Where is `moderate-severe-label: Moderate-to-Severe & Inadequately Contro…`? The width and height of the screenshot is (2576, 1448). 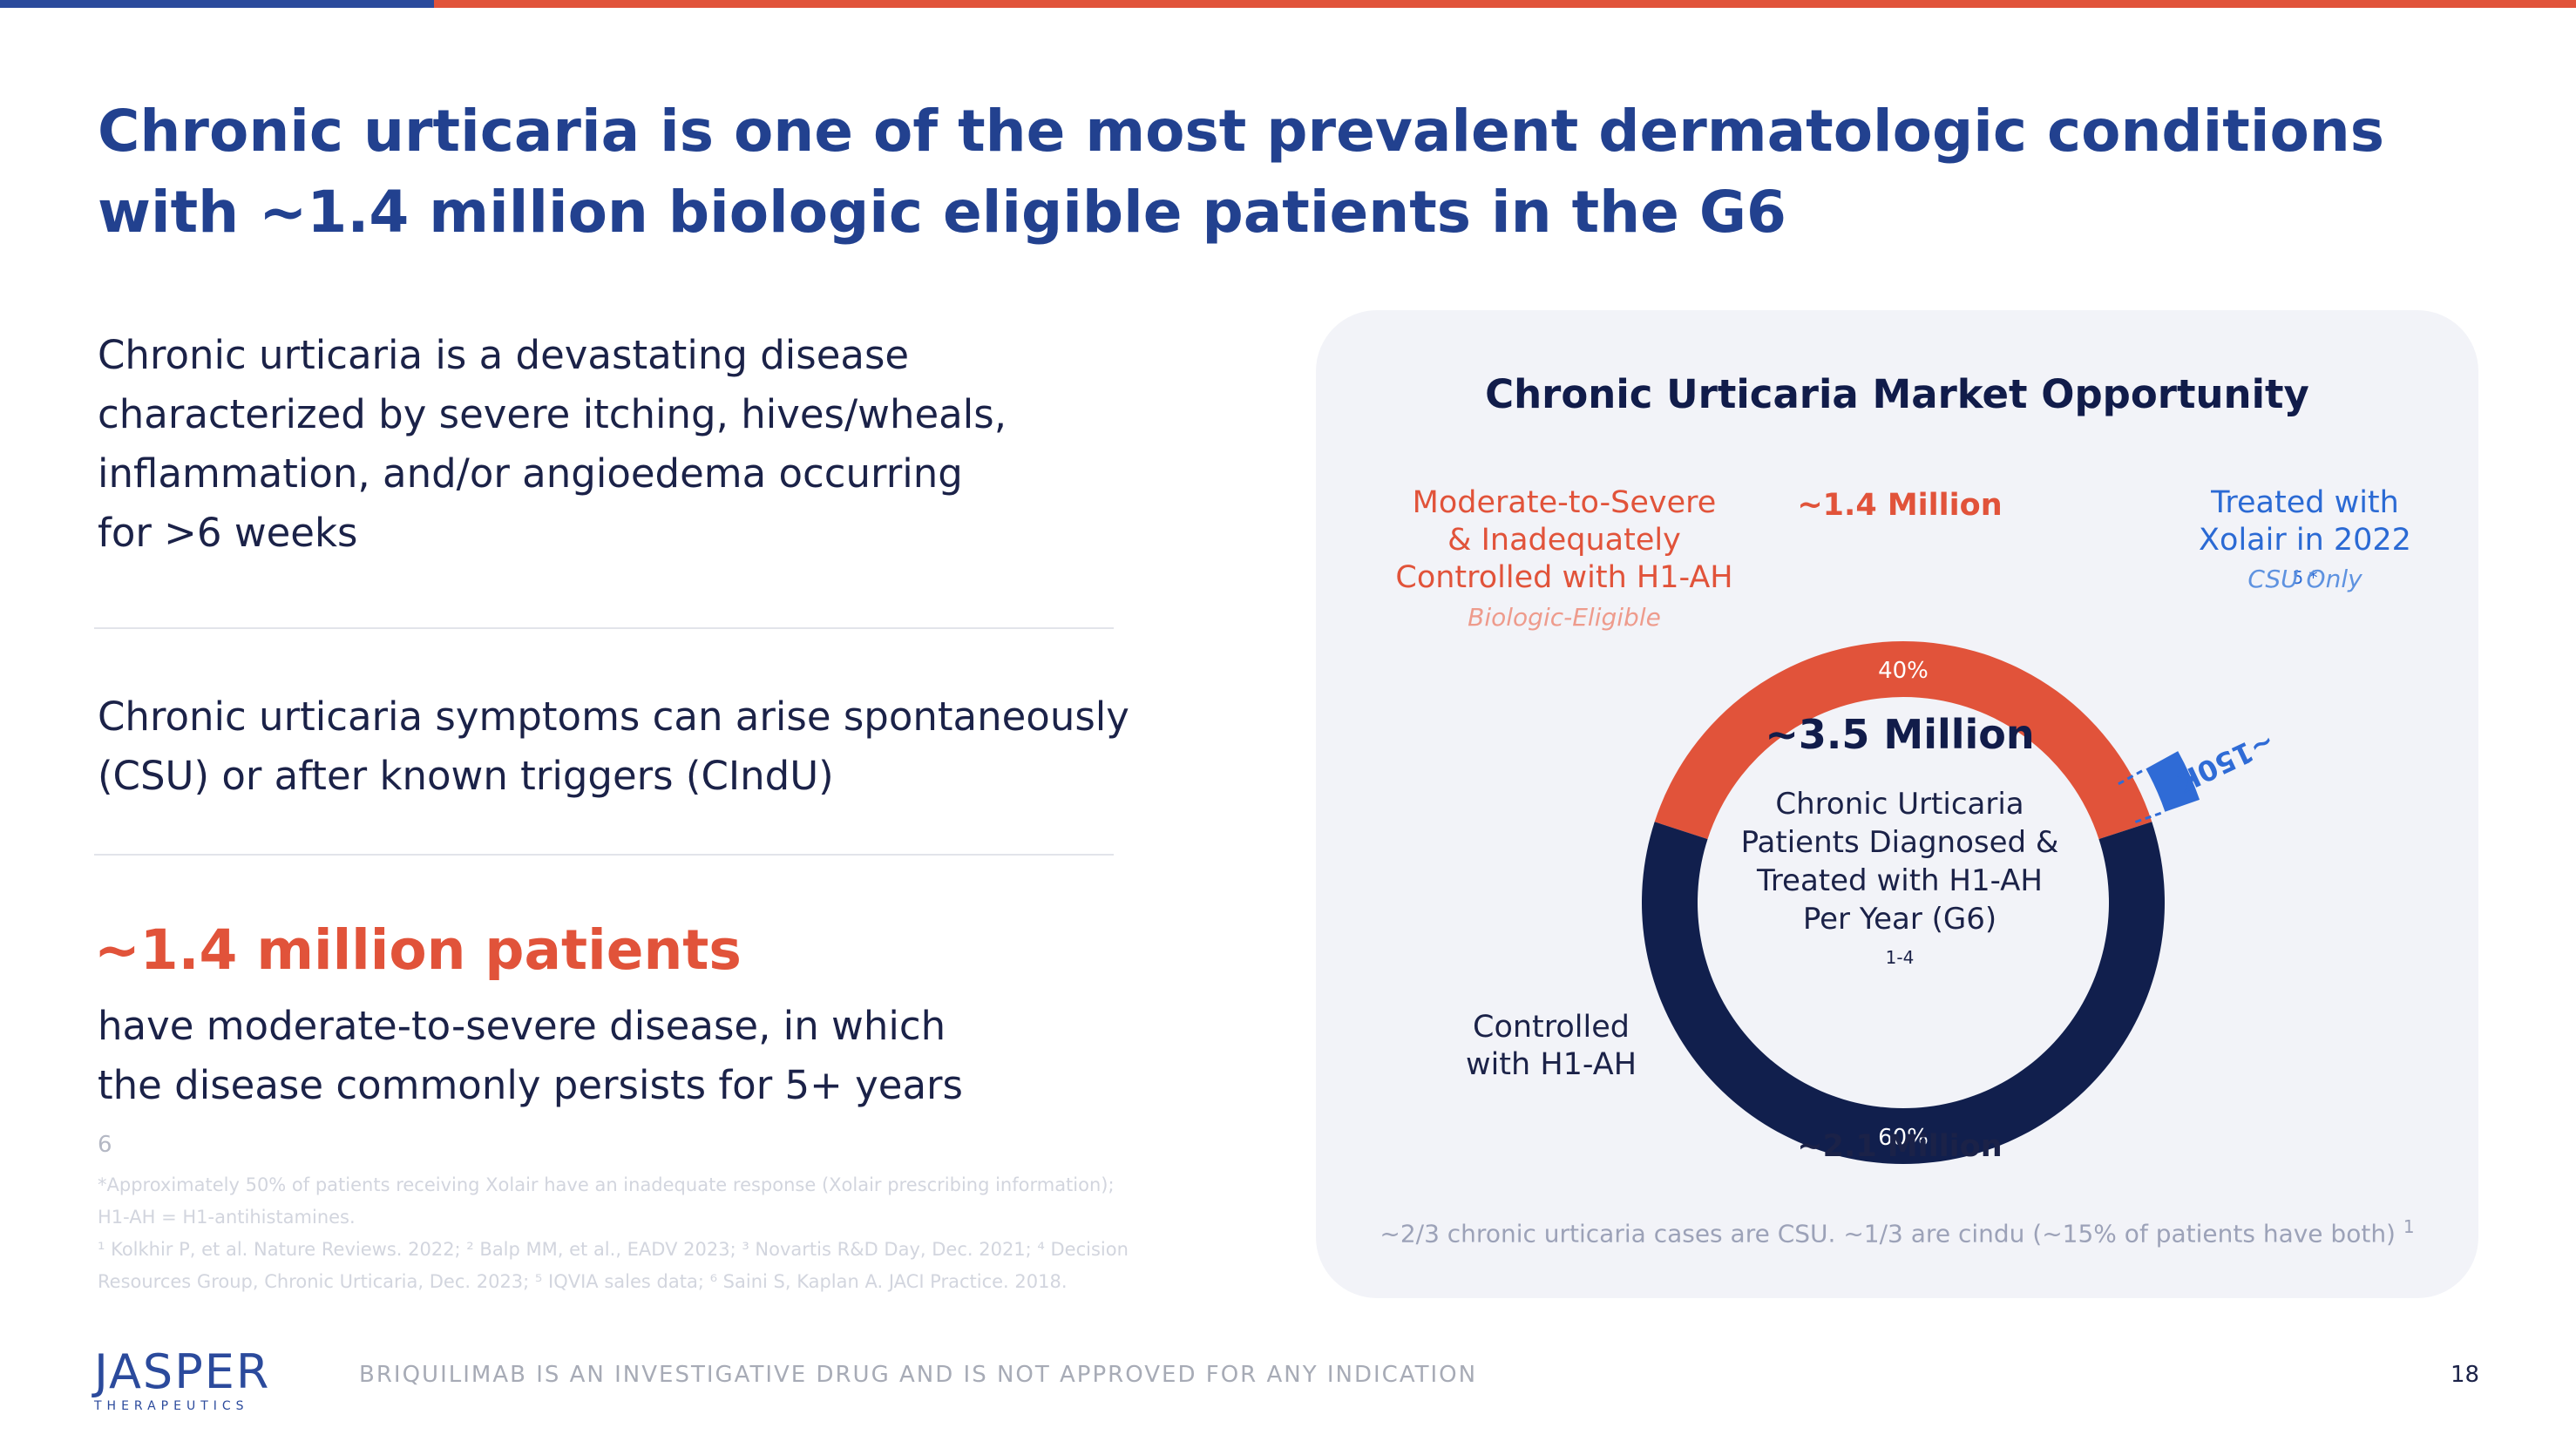
moderate-severe-label: Moderate-to-Severe & Inadequately Contro… is located at coordinates (1564, 540).